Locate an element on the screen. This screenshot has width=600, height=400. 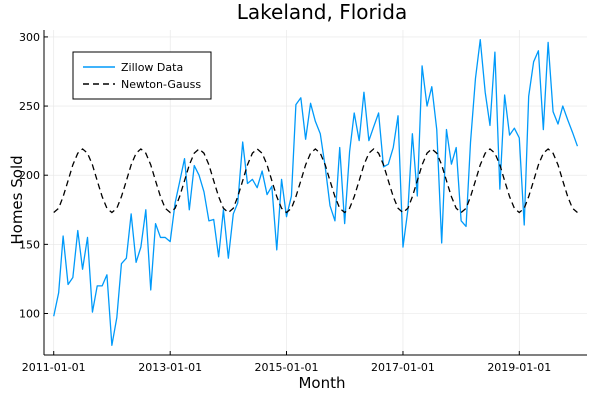
y-tick-label: 300 is located at coordinates (29, 37).